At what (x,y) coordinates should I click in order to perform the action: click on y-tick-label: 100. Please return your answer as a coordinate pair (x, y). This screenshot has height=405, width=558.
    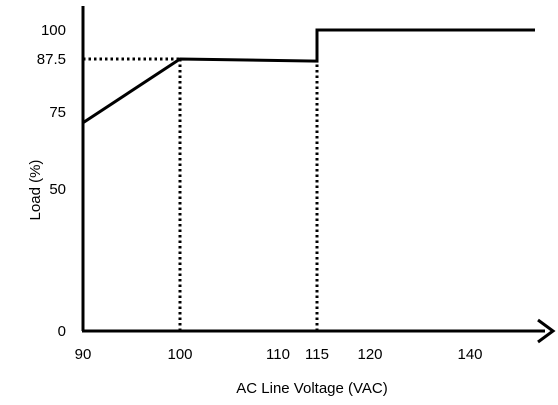
    Looking at the image, I should click on (53, 30).